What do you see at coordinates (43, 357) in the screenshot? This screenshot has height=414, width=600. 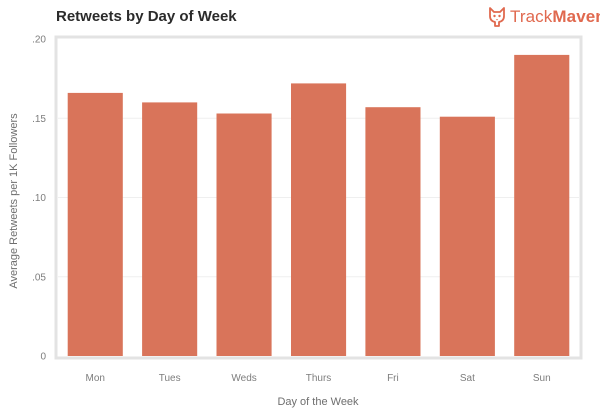 I see `y-tick-label: 0` at bounding box center [43, 357].